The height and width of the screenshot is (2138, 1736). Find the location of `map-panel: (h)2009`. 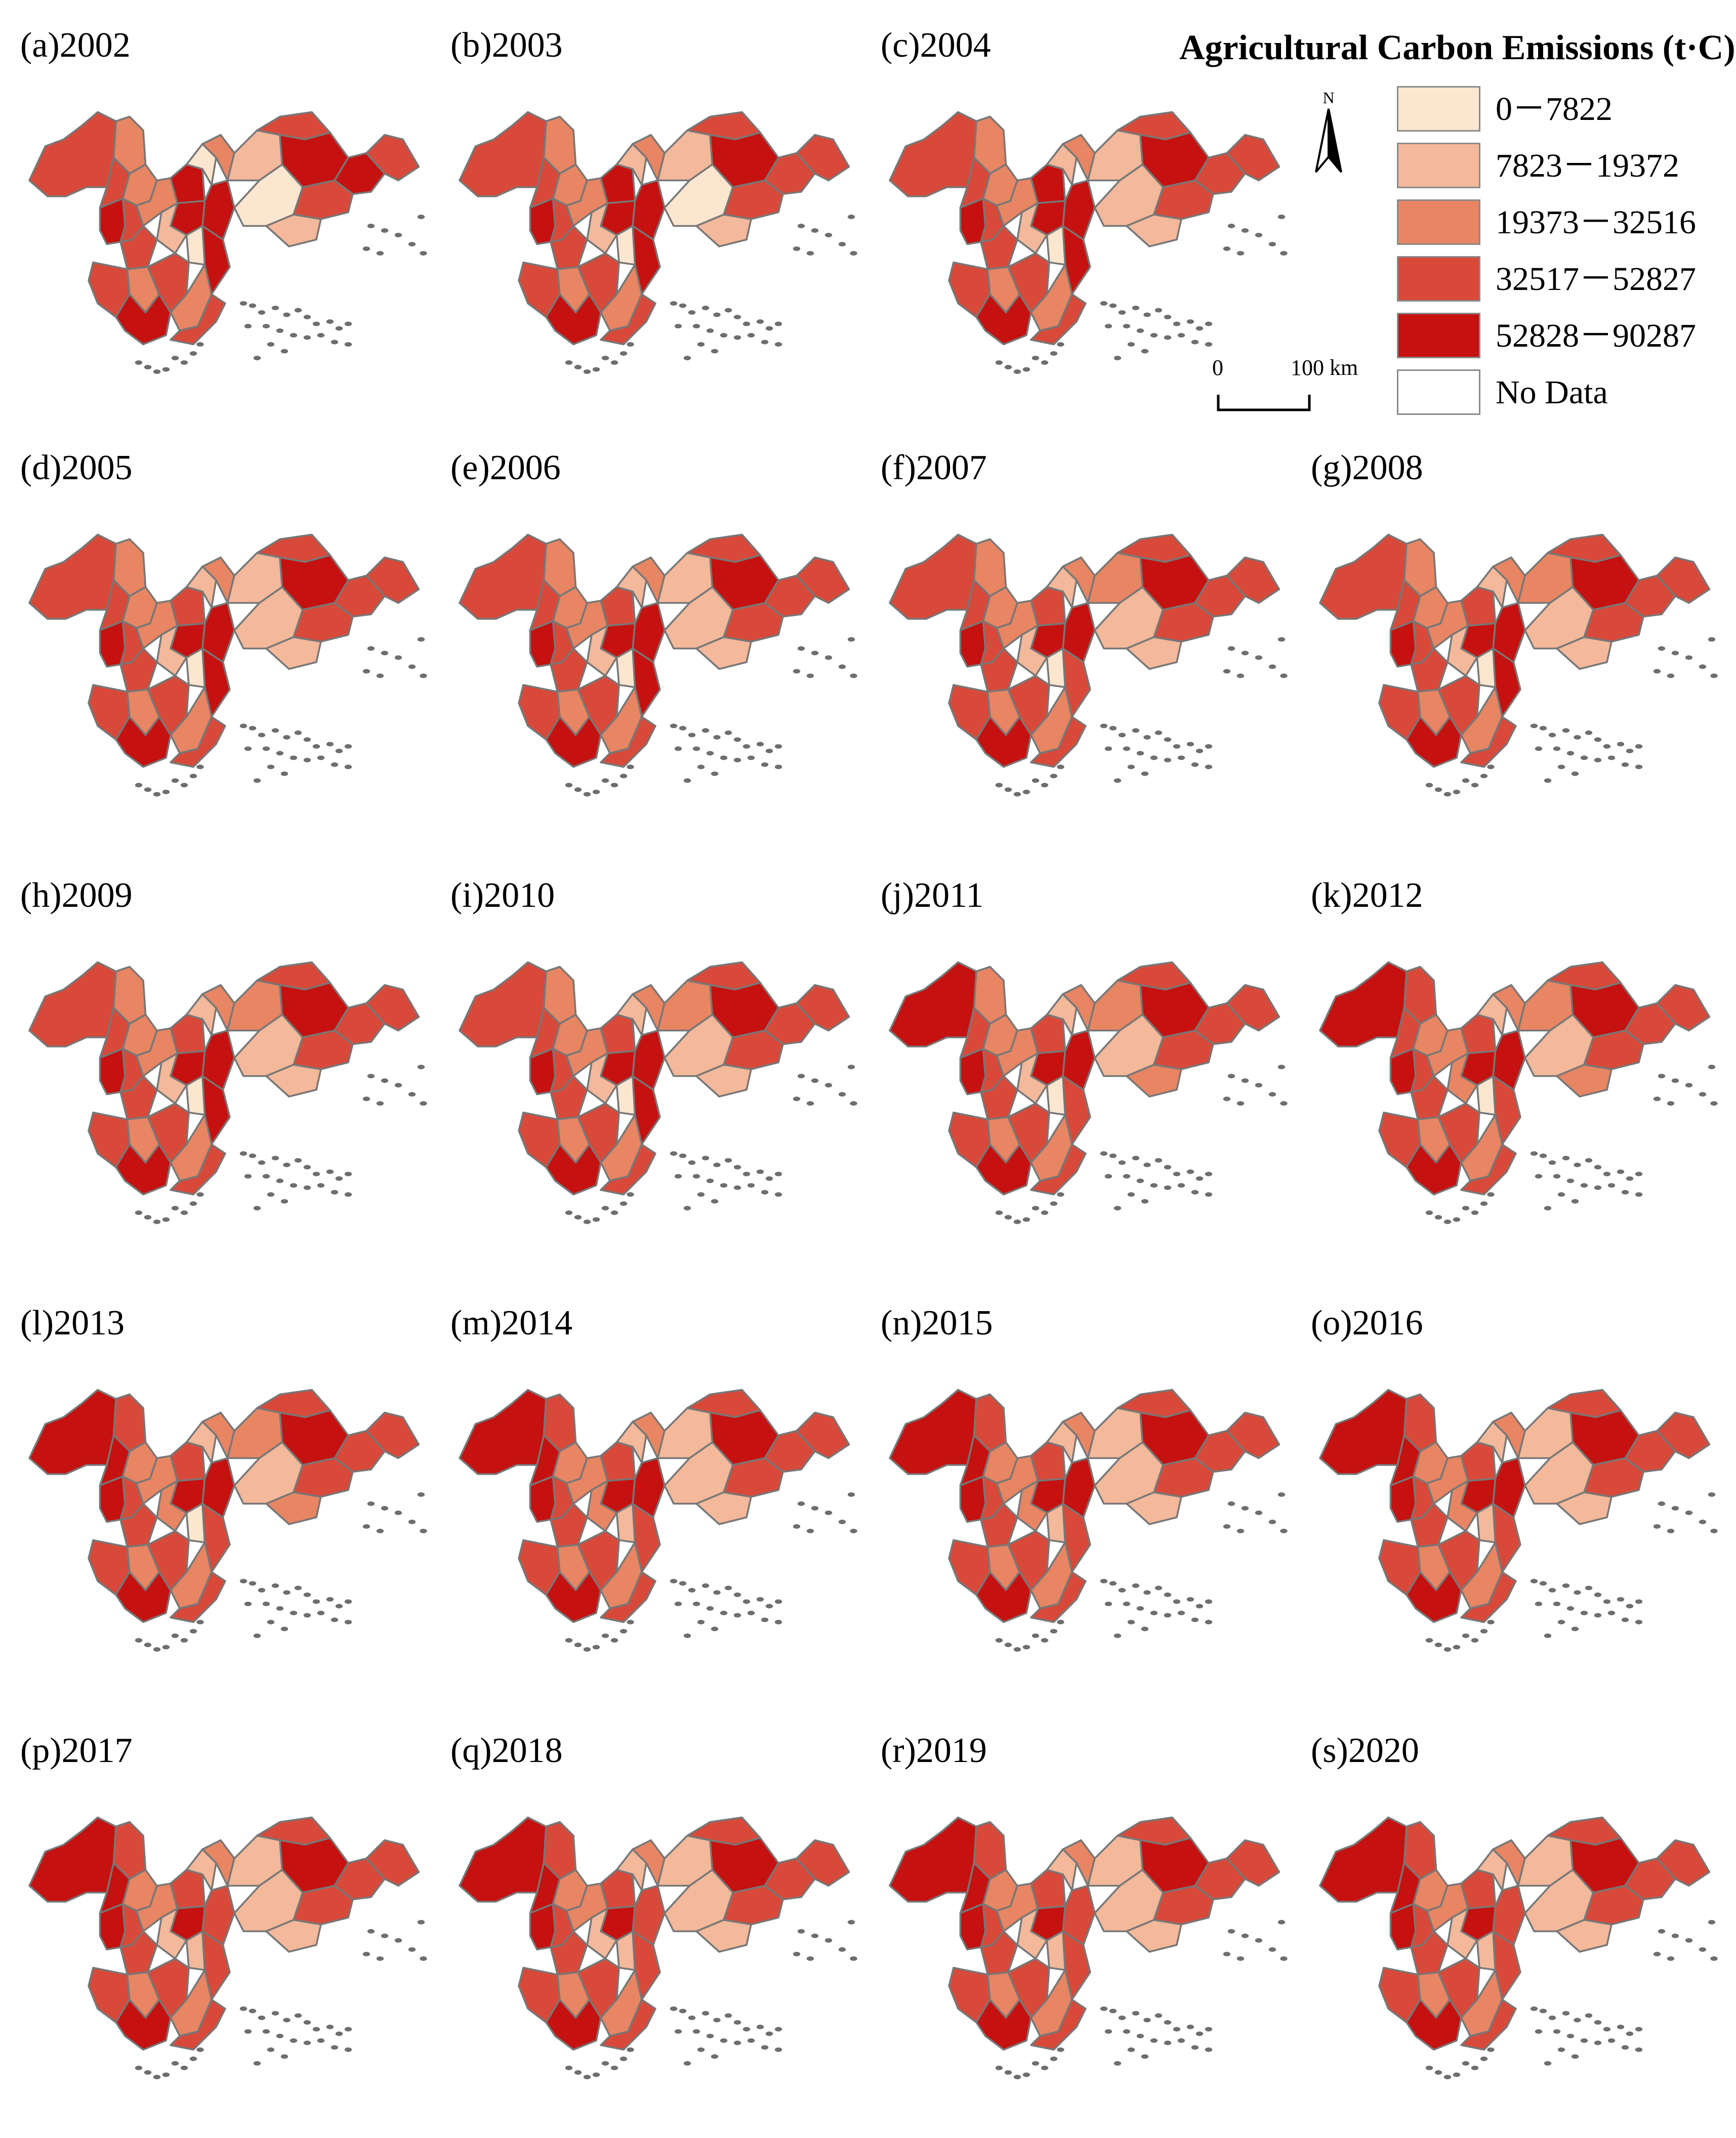

map-panel: (h)2009 is located at coordinates (232, 1080).